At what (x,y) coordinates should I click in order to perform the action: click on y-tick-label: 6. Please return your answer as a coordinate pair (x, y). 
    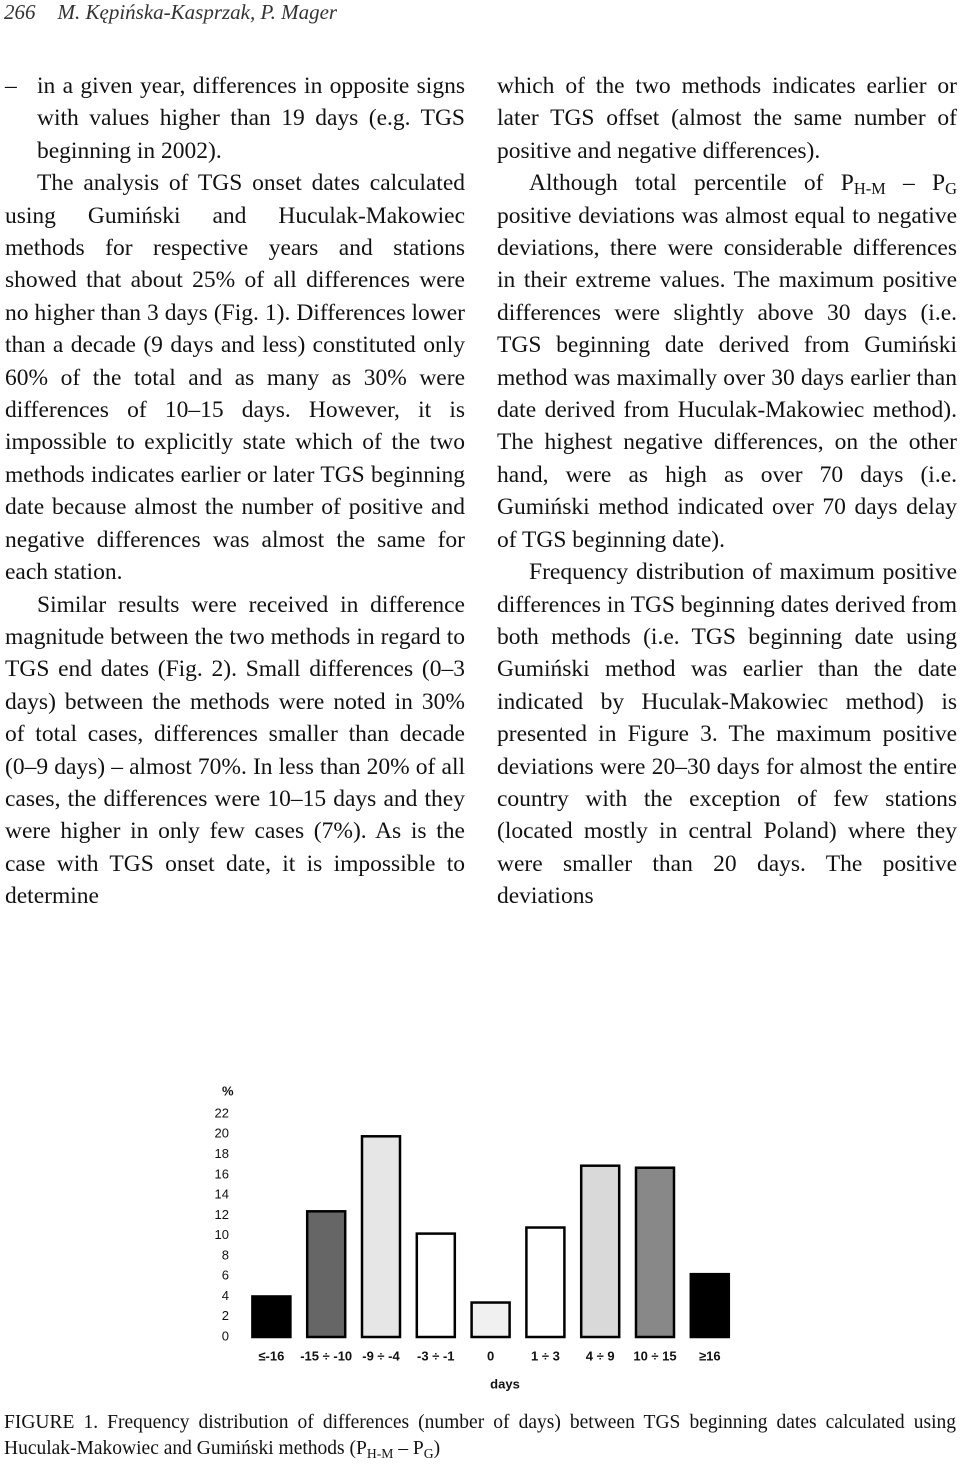
    Looking at the image, I should click on (225, 1275).